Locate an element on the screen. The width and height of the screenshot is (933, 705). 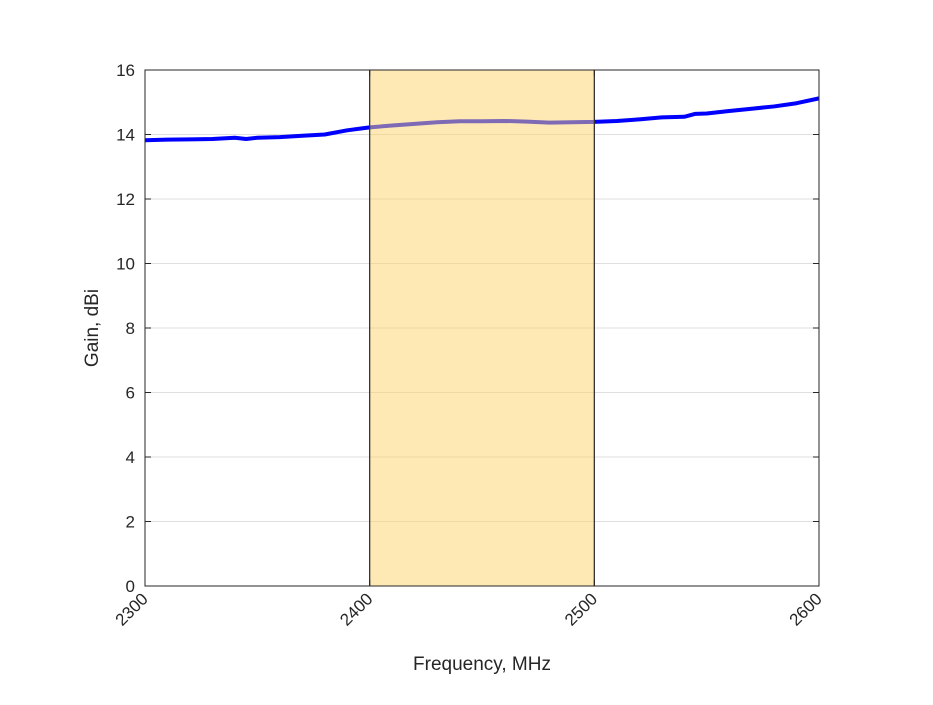
y-axis-label: Gain, dBi is located at coordinates (92, 328).